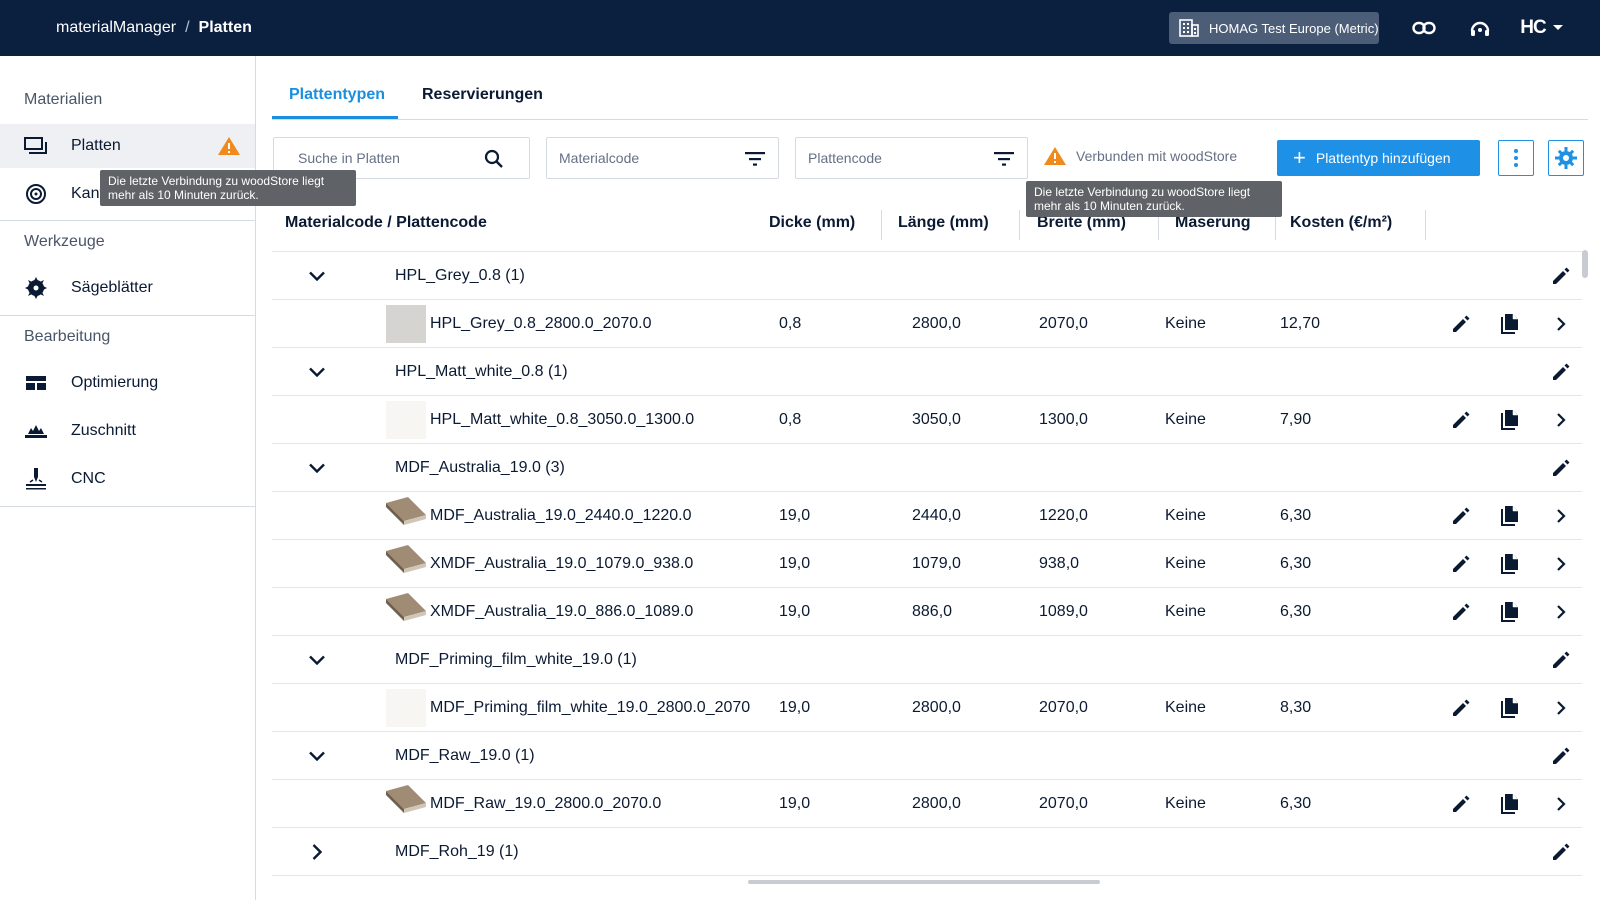  I want to click on material-code-filter: Materialcode, so click(662, 158).